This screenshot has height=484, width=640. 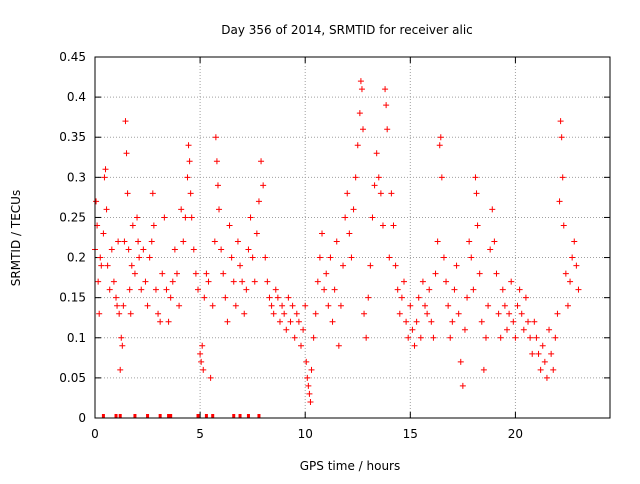 What do you see at coordinates (95, 434) in the screenshot?
I see `x-tick-label: 0` at bounding box center [95, 434].